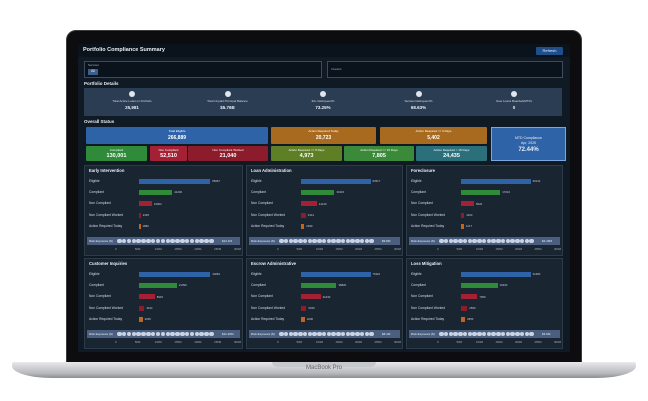  Describe the element at coordinates (256, 181) in the screenshot. I see `row-label: Eligible` at that location.